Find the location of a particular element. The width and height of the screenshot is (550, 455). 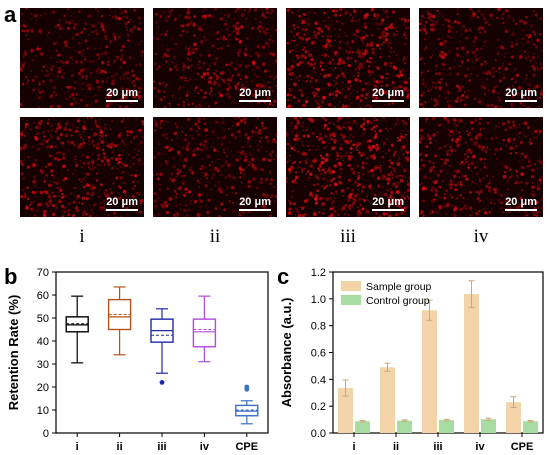

y-tick-label: 1.0 is located at coordinates (318, 300).